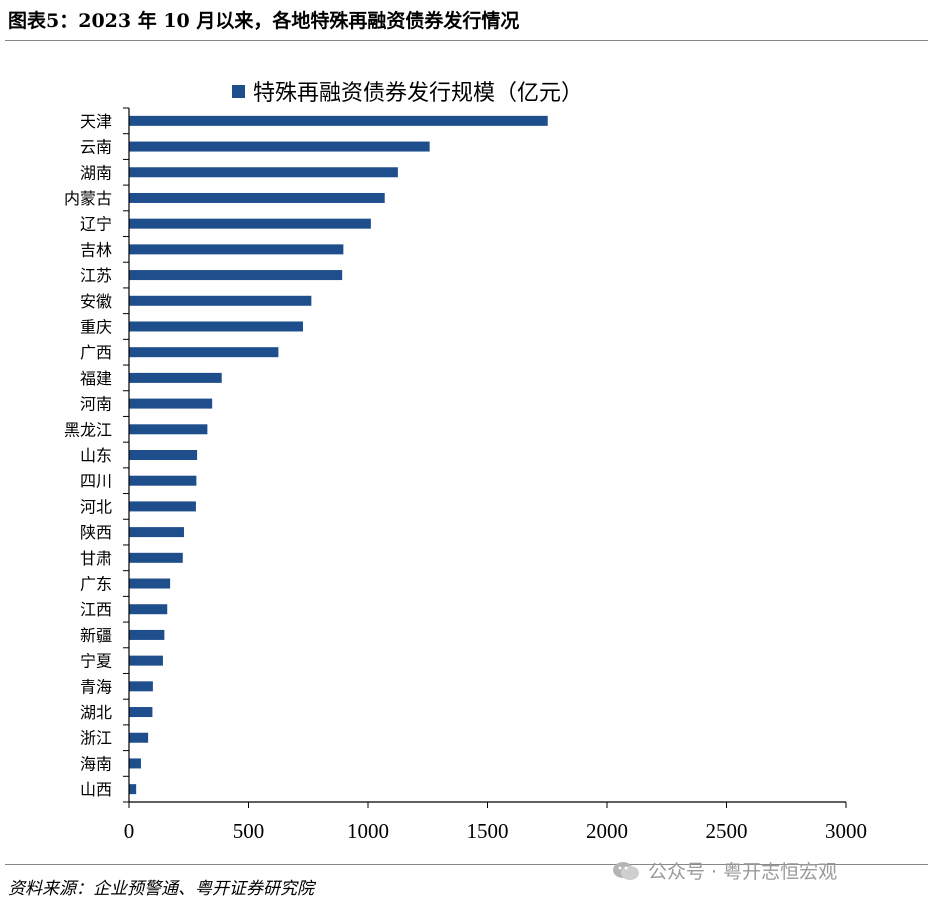 The width and height of the screenshot is (933, 907). Describe the element at coordinates (96, 455) in the screenshot. I see `category-label: 山东` at that location.